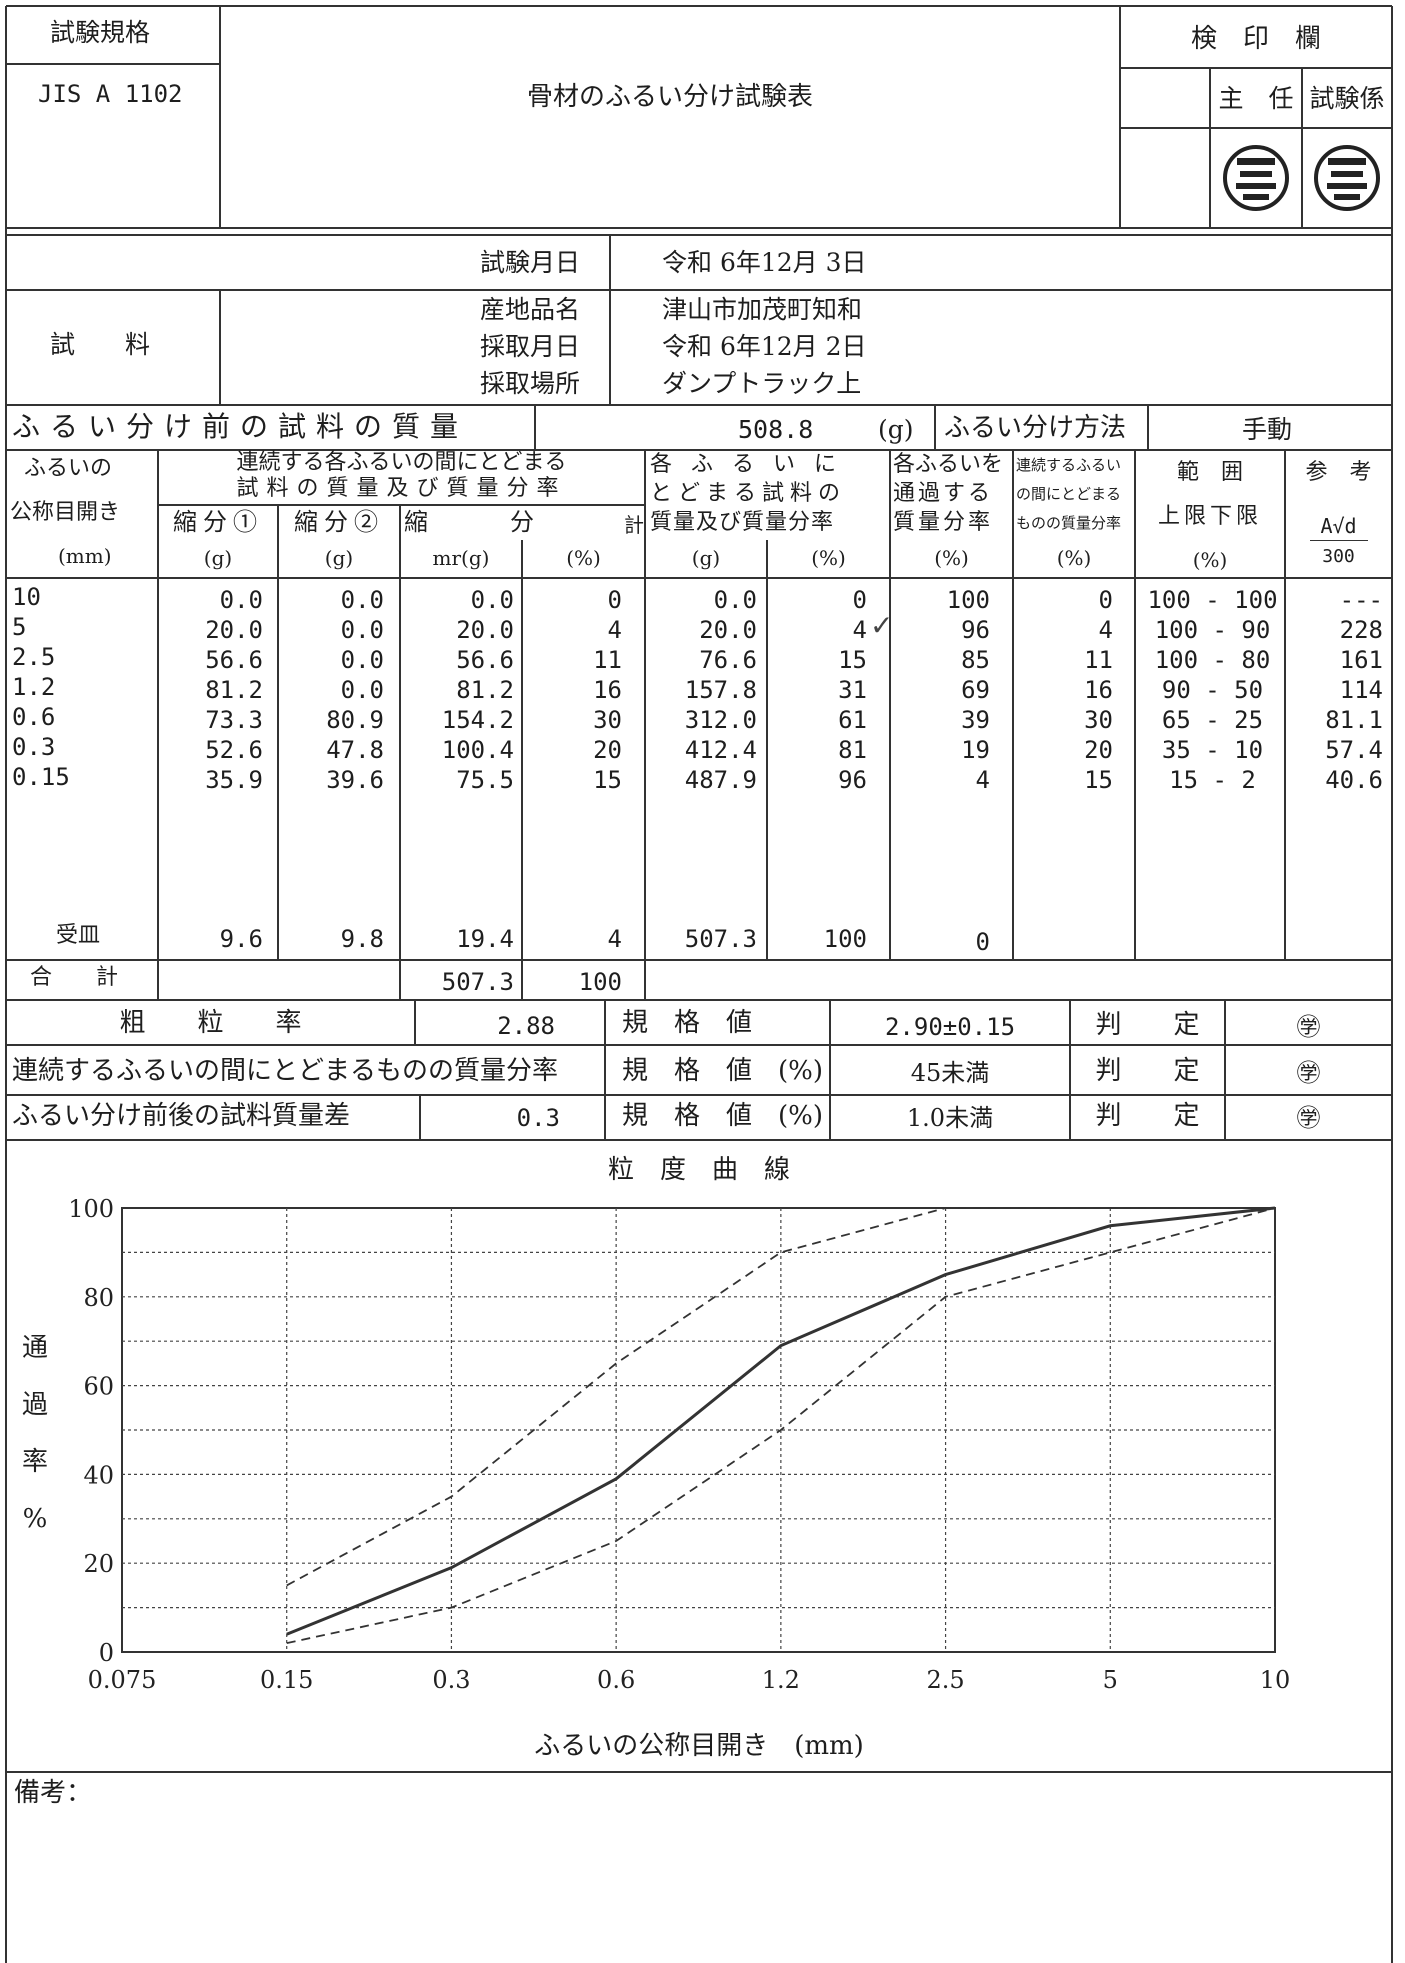  Describe the element at coordinates (614, 630) in the screenshot. I see `cell-pct: 4` at that location.